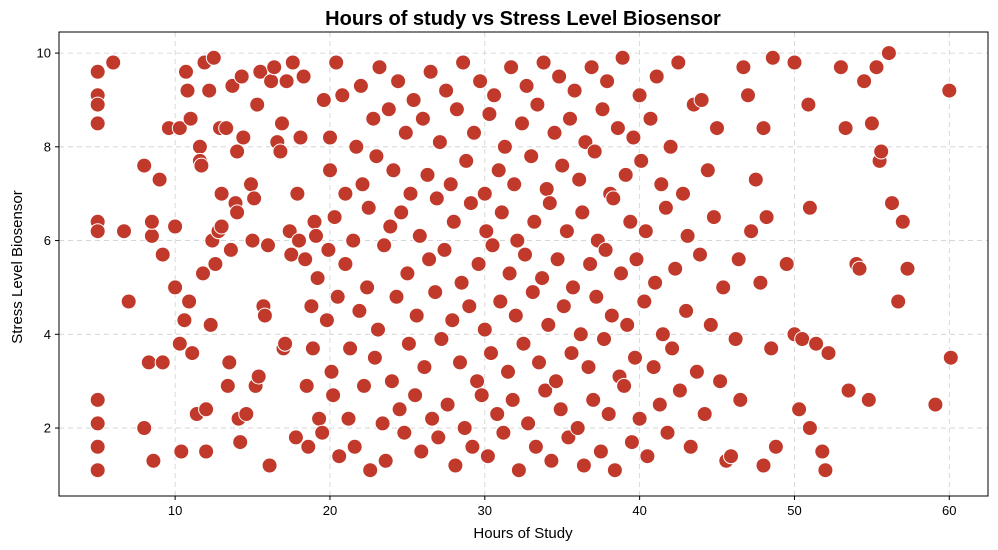 This screenshot has width=998, height=550. What do you see at coordinates (523, 19) in the screenshot?
I see `chart-title: Hours of study vs Stress Level Biosensor` at bounding box center [523, 19].